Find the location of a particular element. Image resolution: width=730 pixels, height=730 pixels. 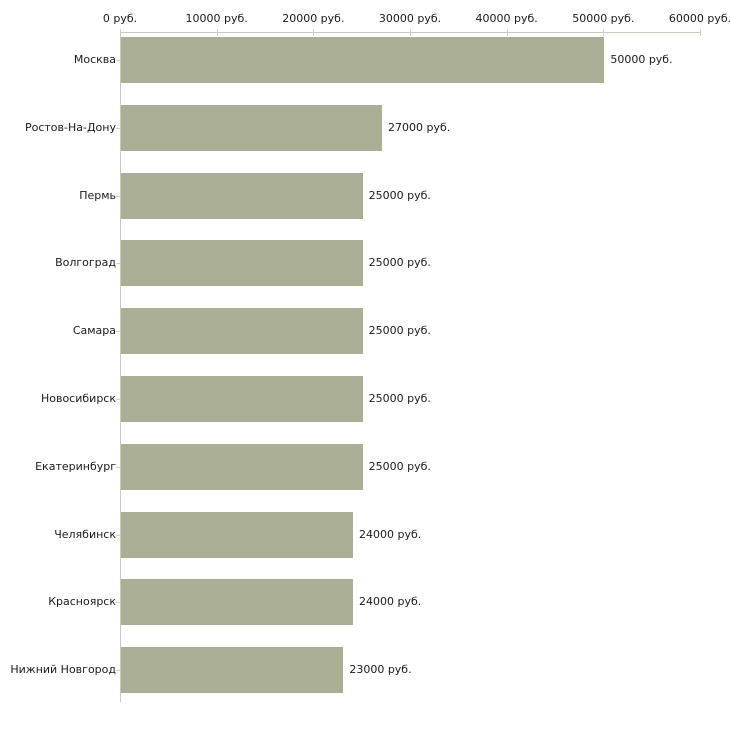

category-label: Пермь is located at coordinates (97, 195).